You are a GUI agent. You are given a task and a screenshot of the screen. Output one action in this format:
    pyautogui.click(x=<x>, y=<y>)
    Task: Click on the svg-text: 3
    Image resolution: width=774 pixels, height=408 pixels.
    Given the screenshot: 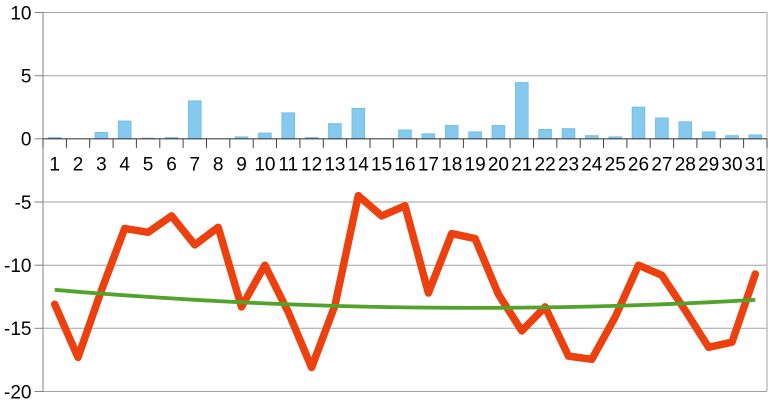 What is the action you would take?
    pyautogui.click(x=101, y=165)
    